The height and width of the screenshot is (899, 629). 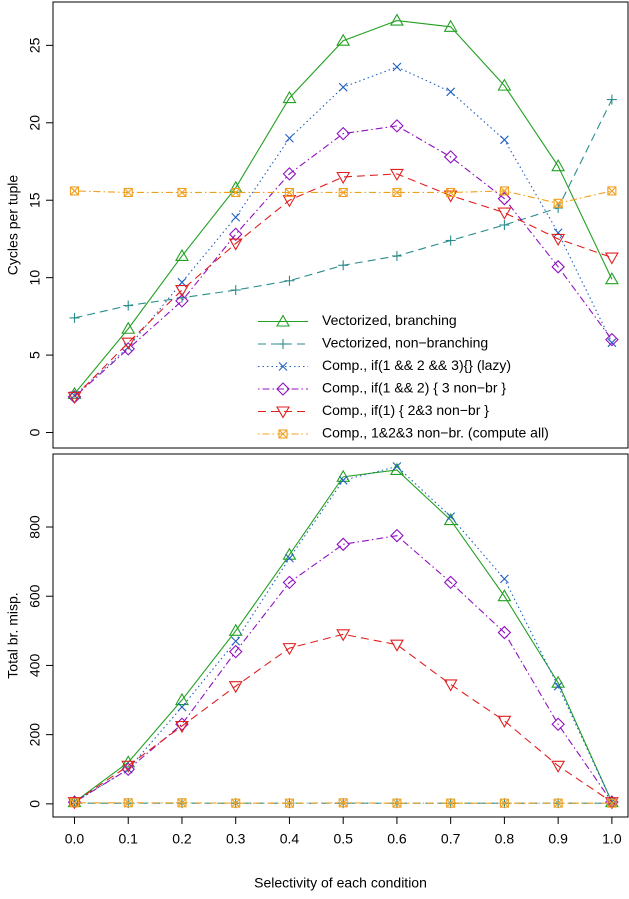 What do you see at coordinates (343, 839) in the screenshot?
I see `x-tick-label: 0.5` at bounding box center [343, 839].